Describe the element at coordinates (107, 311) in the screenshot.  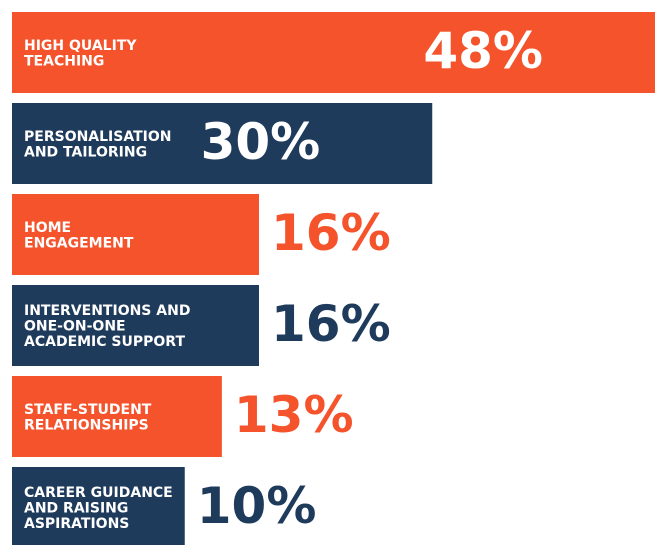
I see `bar-label: INTERVENTIONS AND` at that location.